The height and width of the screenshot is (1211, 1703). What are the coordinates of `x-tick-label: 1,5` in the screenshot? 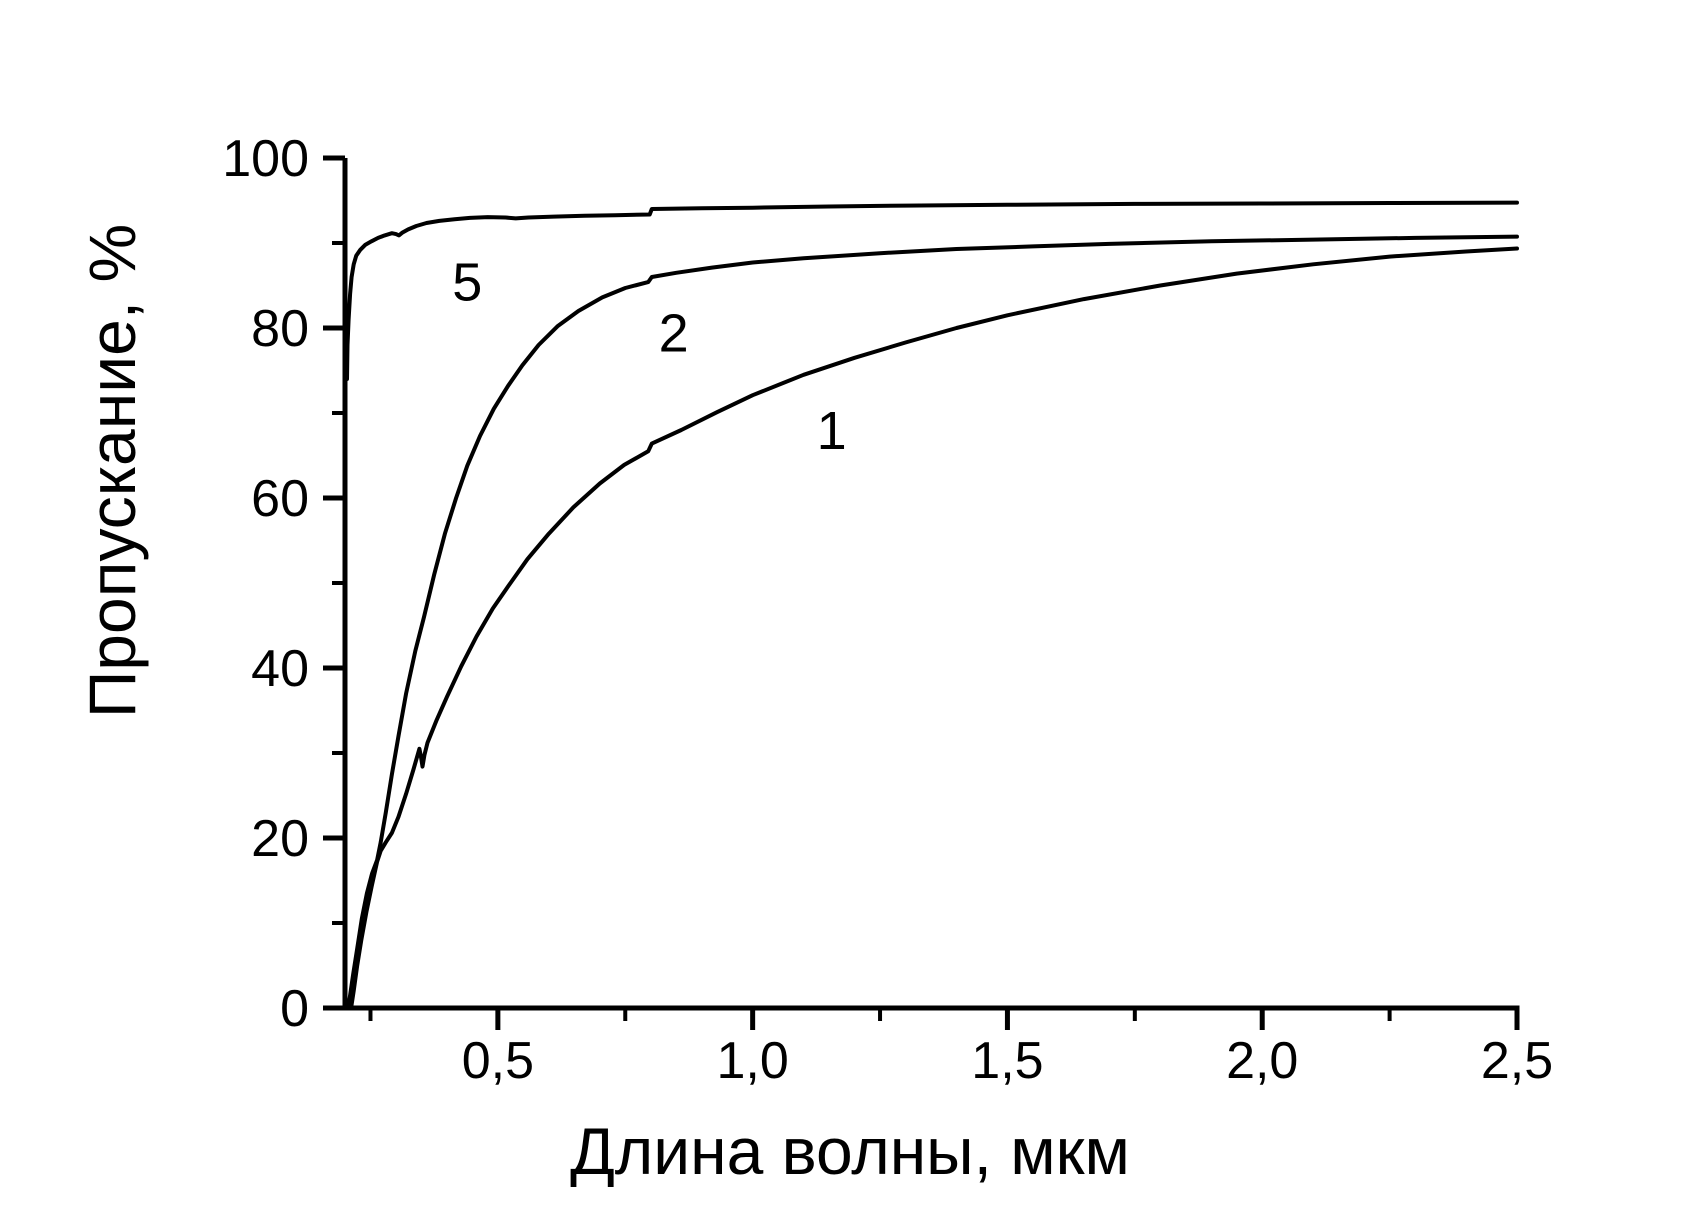 It's located at (1007, 1061).